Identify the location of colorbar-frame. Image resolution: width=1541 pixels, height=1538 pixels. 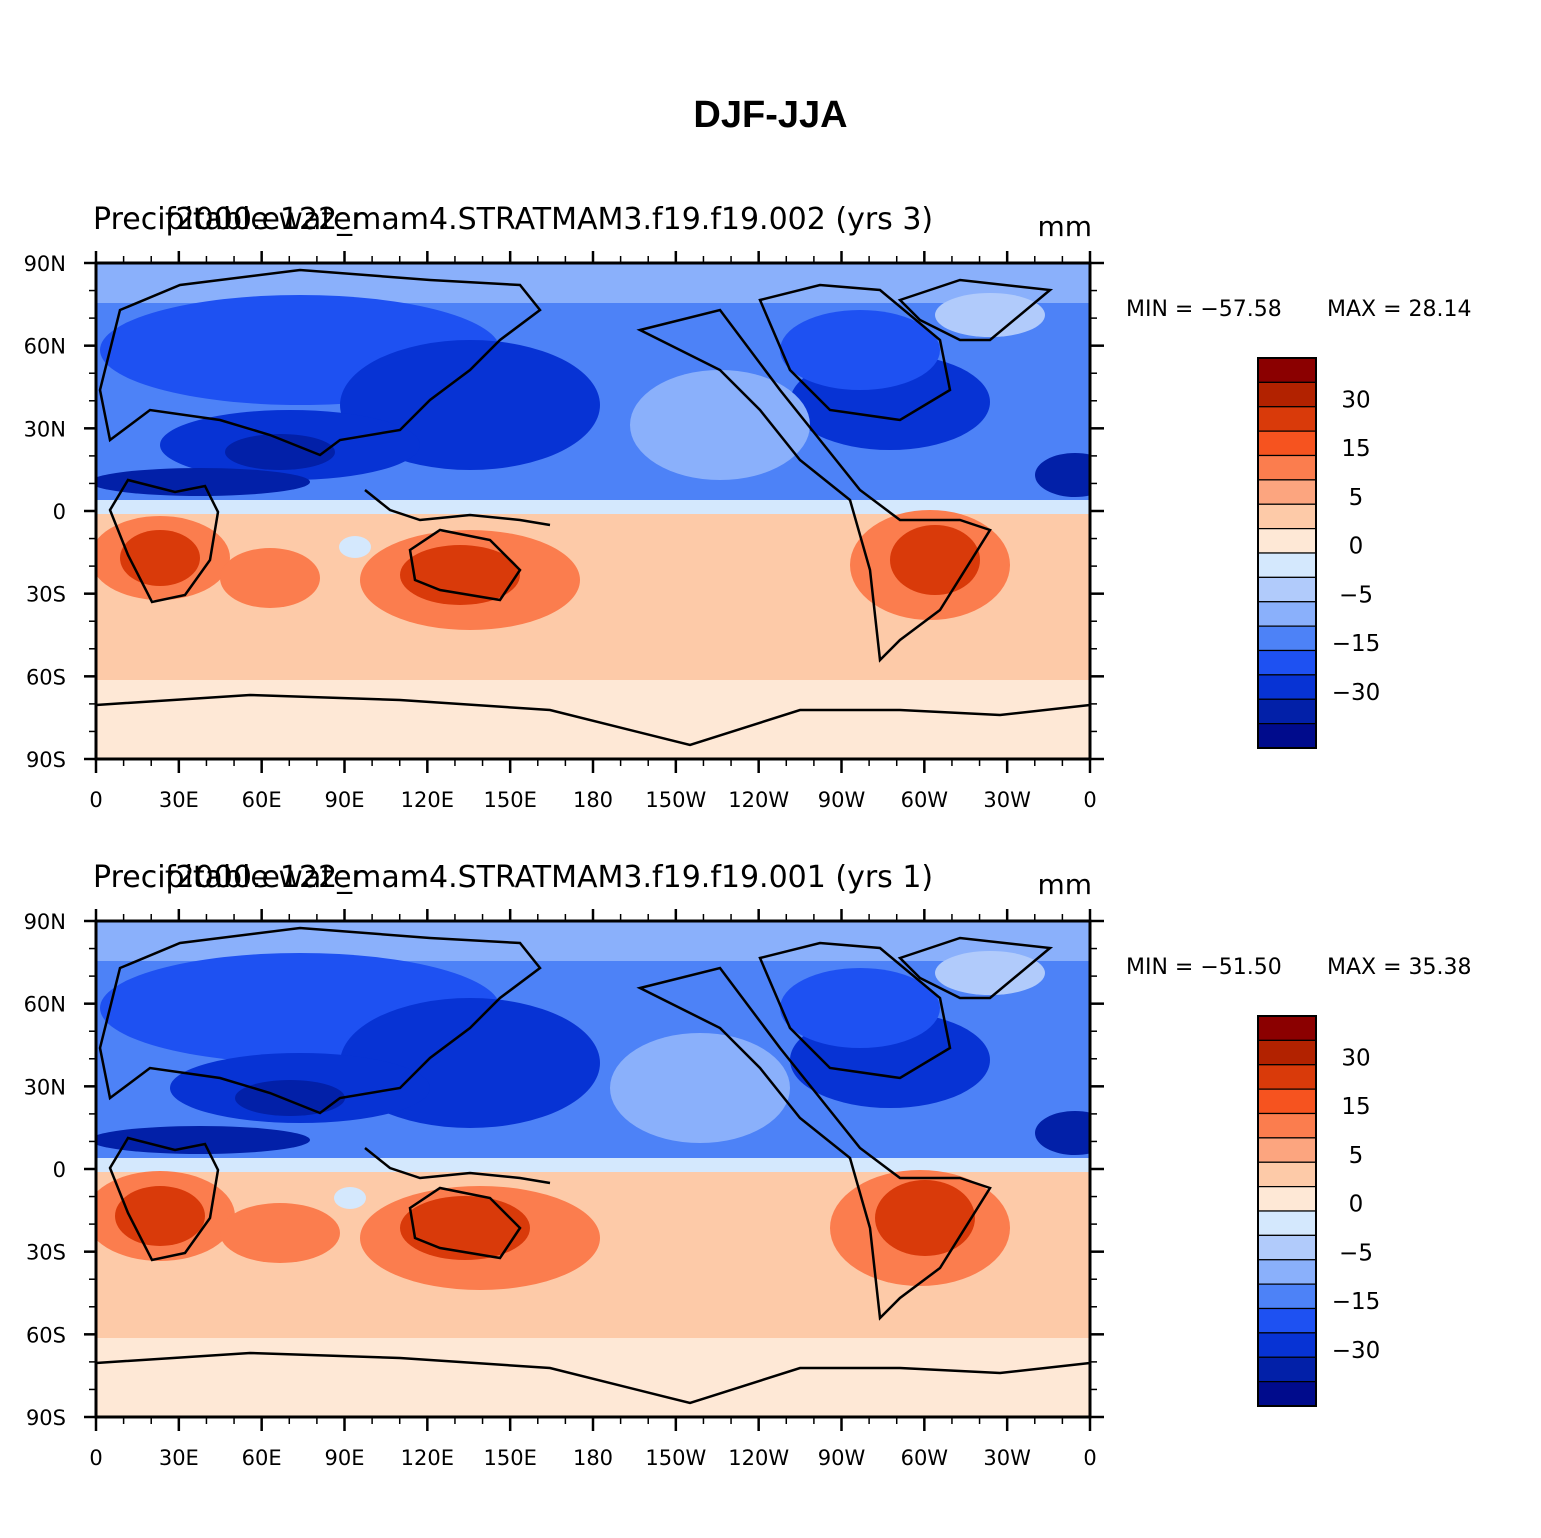
(1287, 1211).